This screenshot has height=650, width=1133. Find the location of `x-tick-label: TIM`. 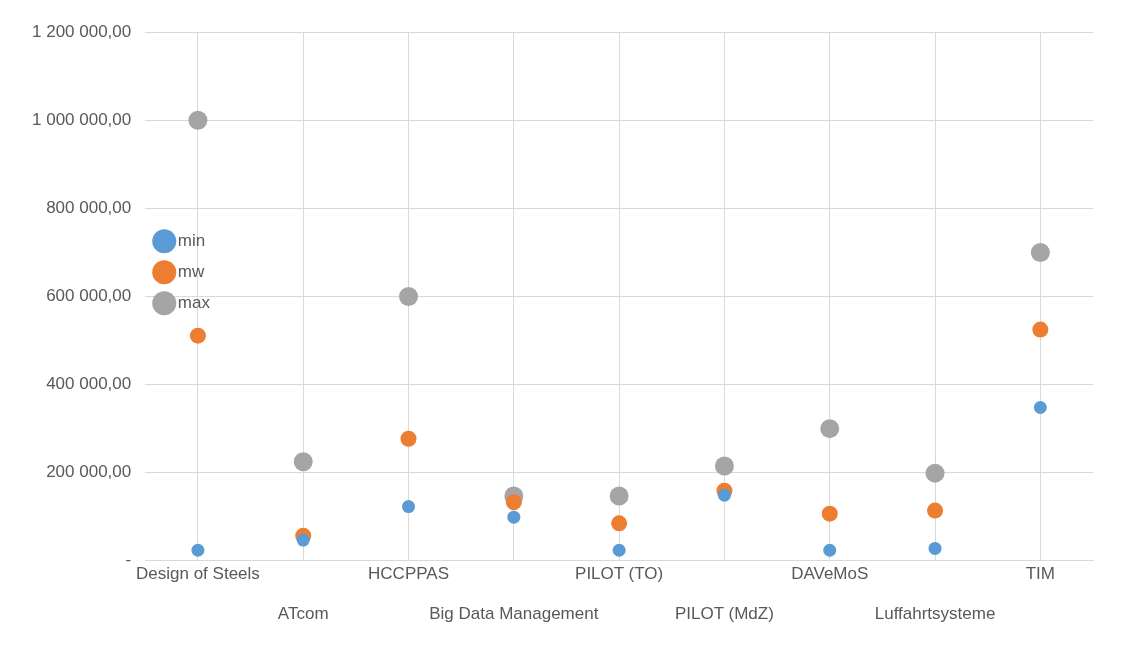

x-tick-label: TIM is located at coordinates (1040, 573).